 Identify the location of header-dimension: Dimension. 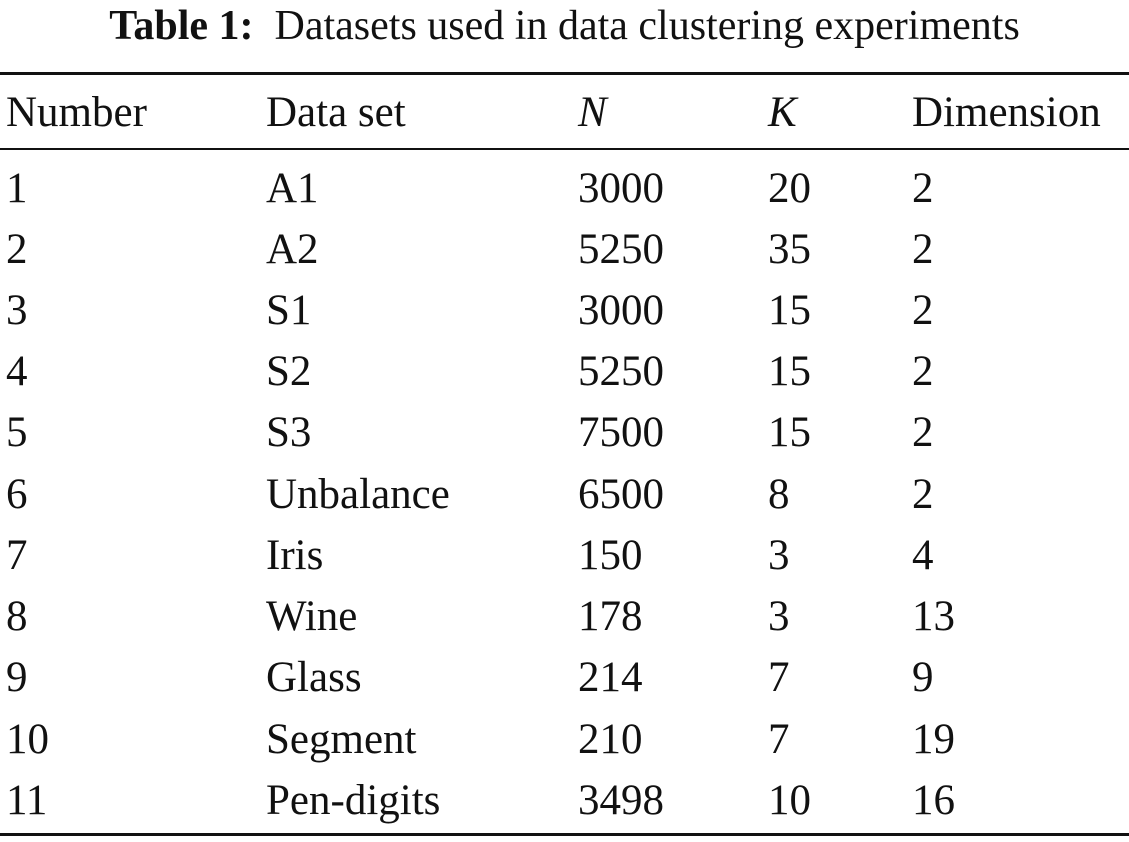
(1006, 112).